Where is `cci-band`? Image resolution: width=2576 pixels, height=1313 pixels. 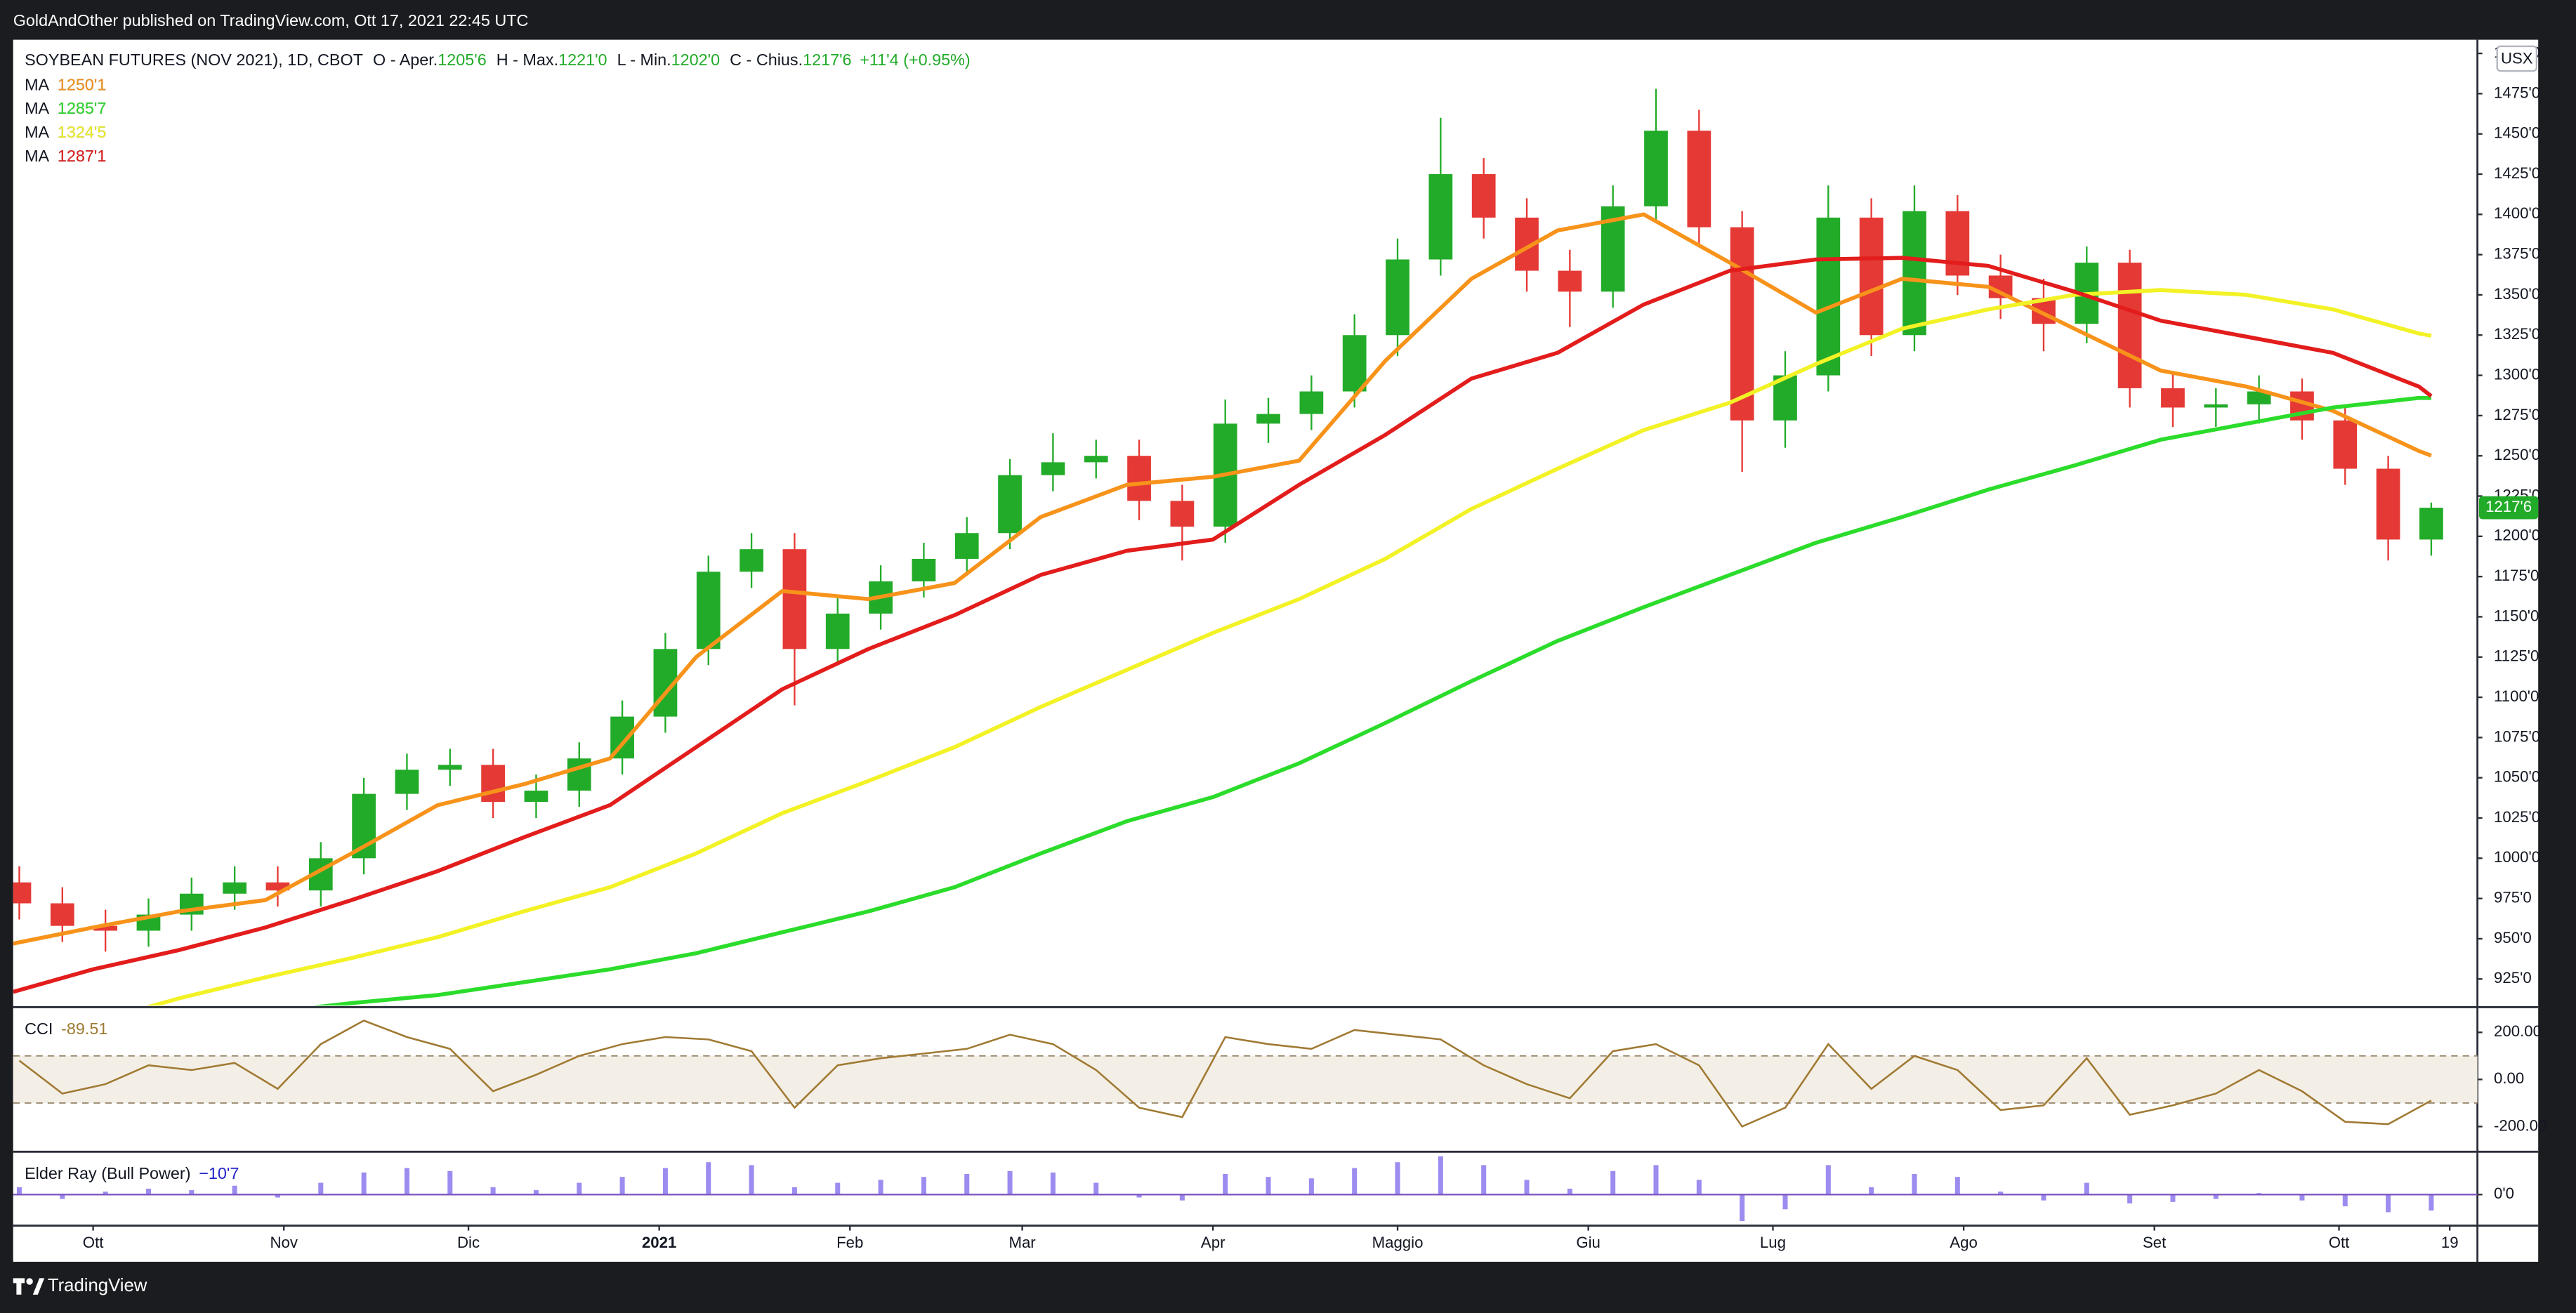 cci-band is located at coordinates (1245, 1079).